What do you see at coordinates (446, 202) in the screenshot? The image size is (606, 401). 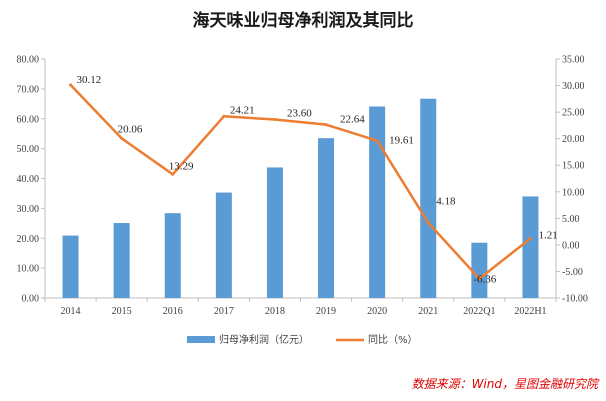 I see `line-data-label: 4.18` at bounding box center [446, 202].